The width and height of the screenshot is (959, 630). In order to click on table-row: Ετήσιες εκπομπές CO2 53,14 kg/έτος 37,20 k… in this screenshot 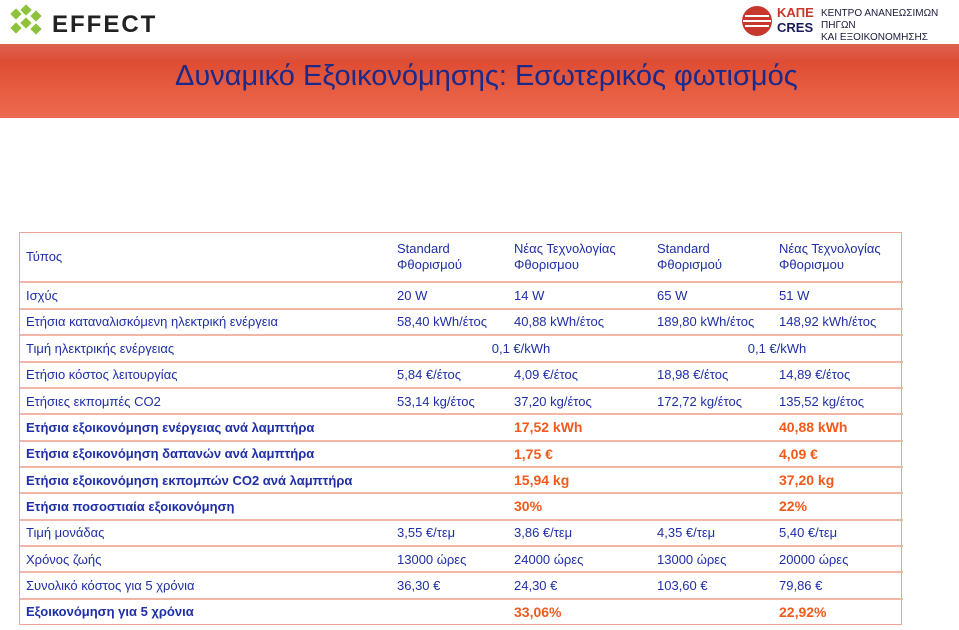, I will do `click(461, 401)`.